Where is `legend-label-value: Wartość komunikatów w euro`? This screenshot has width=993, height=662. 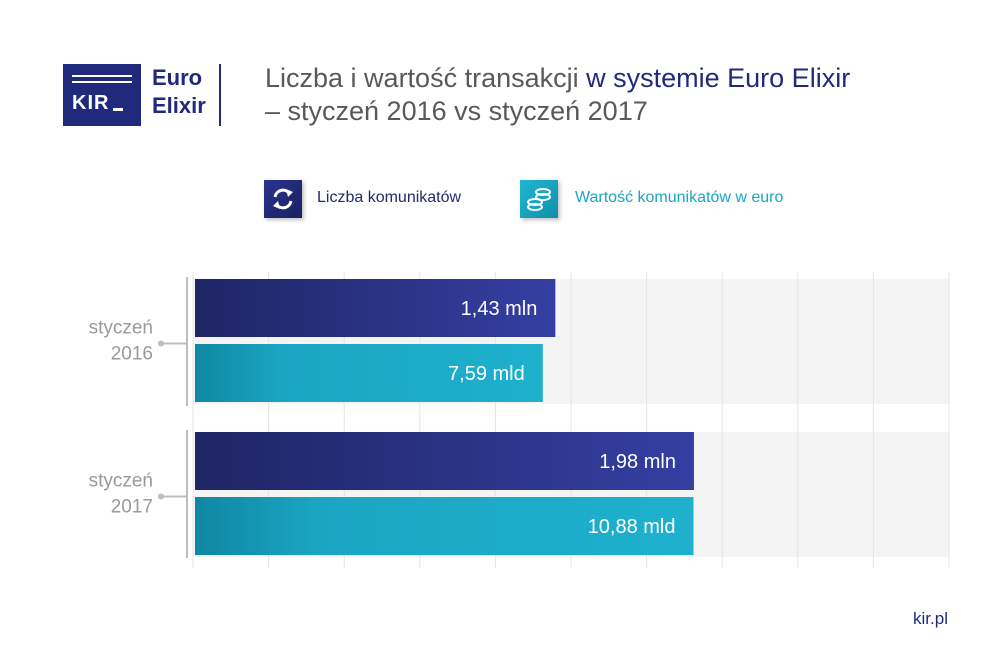 legend-label-value: Wartość komunikatów w euro is located at coordinates (679, 197).